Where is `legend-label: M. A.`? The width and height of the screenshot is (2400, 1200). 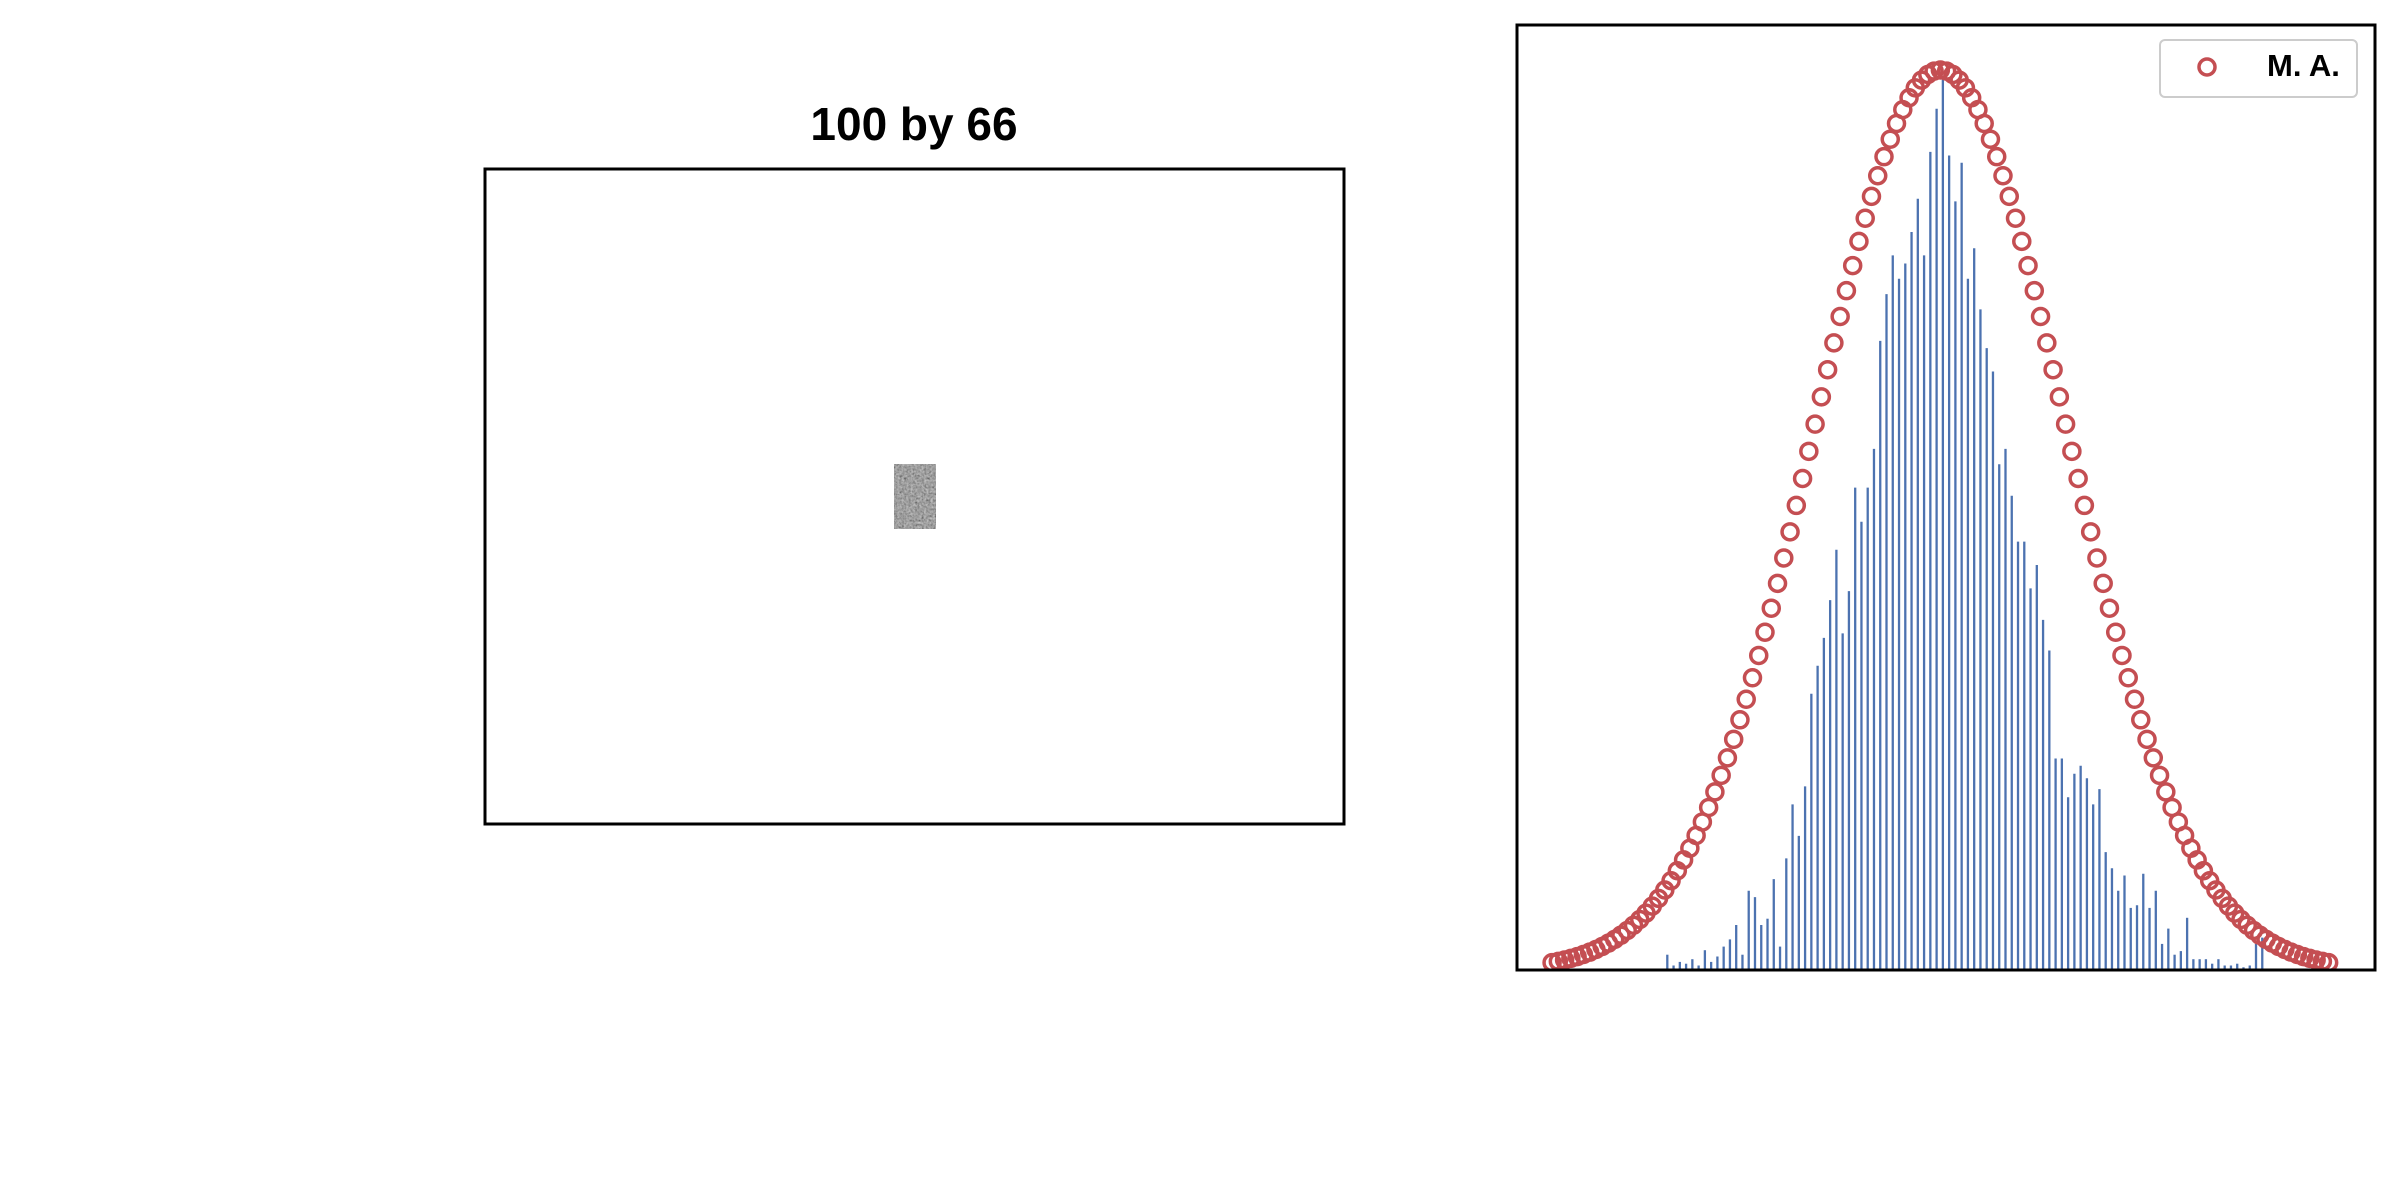 legend-label: M. A. is located at coordinates (2303, 65).